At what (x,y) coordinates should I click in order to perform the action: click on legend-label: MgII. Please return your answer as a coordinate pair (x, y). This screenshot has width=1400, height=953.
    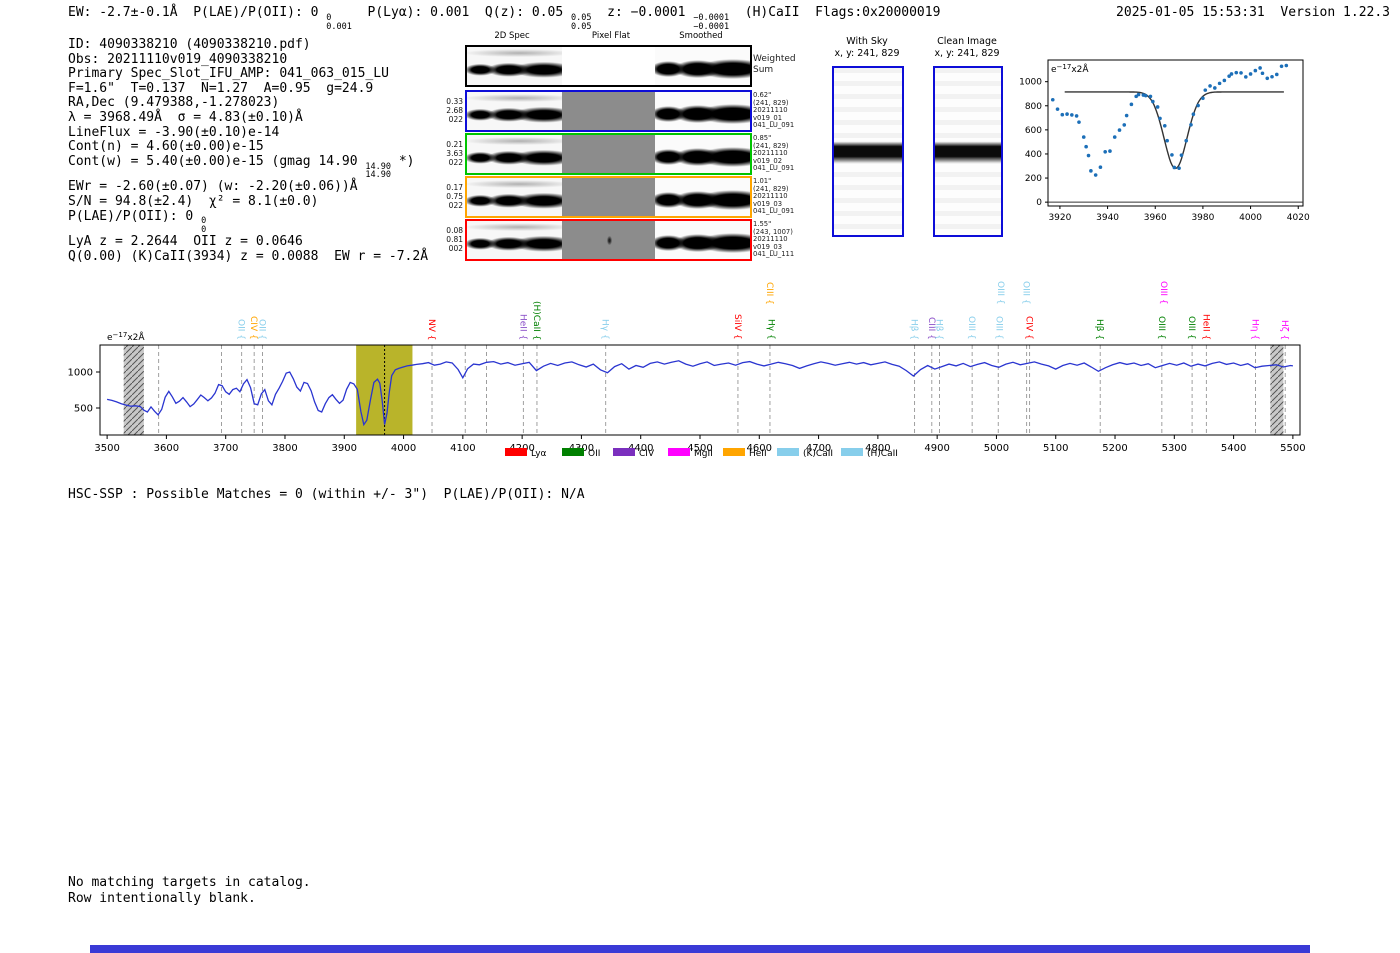
    Looking at the image, I should click on (703, 454).